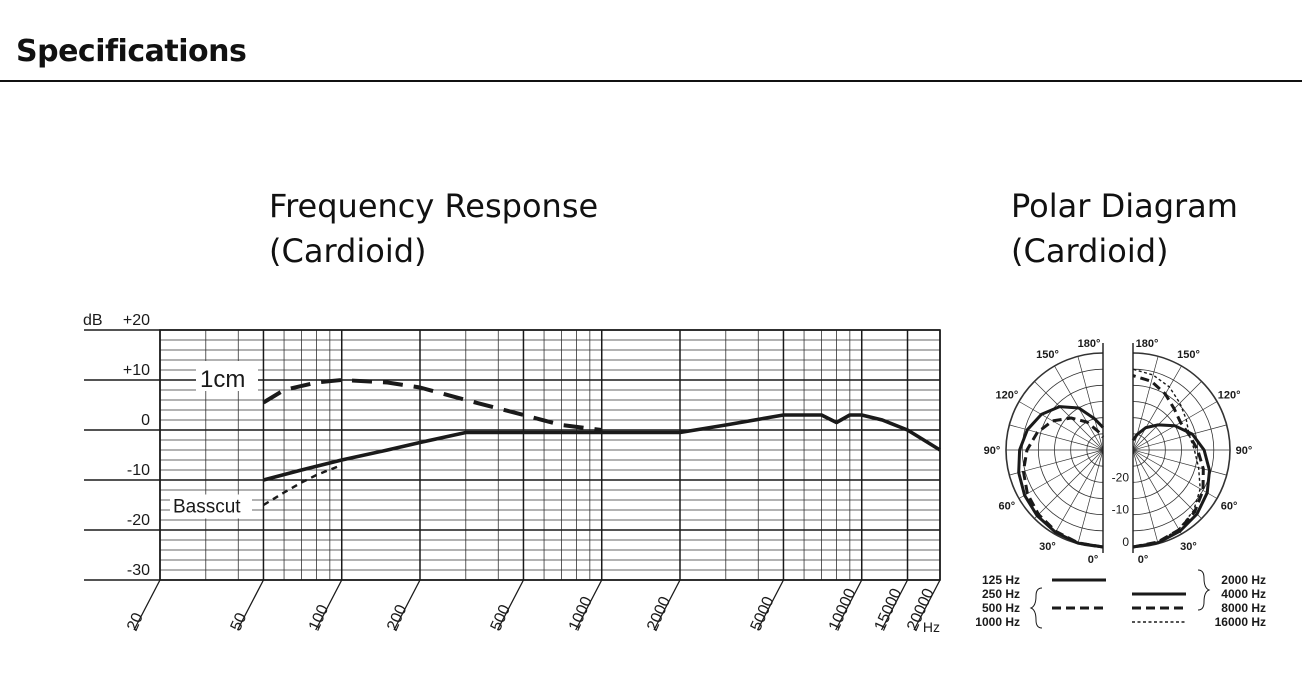 The image size is (1302, 683). I want to click on polar-diagram-title: Polar Diagram, so click(1124, 206).